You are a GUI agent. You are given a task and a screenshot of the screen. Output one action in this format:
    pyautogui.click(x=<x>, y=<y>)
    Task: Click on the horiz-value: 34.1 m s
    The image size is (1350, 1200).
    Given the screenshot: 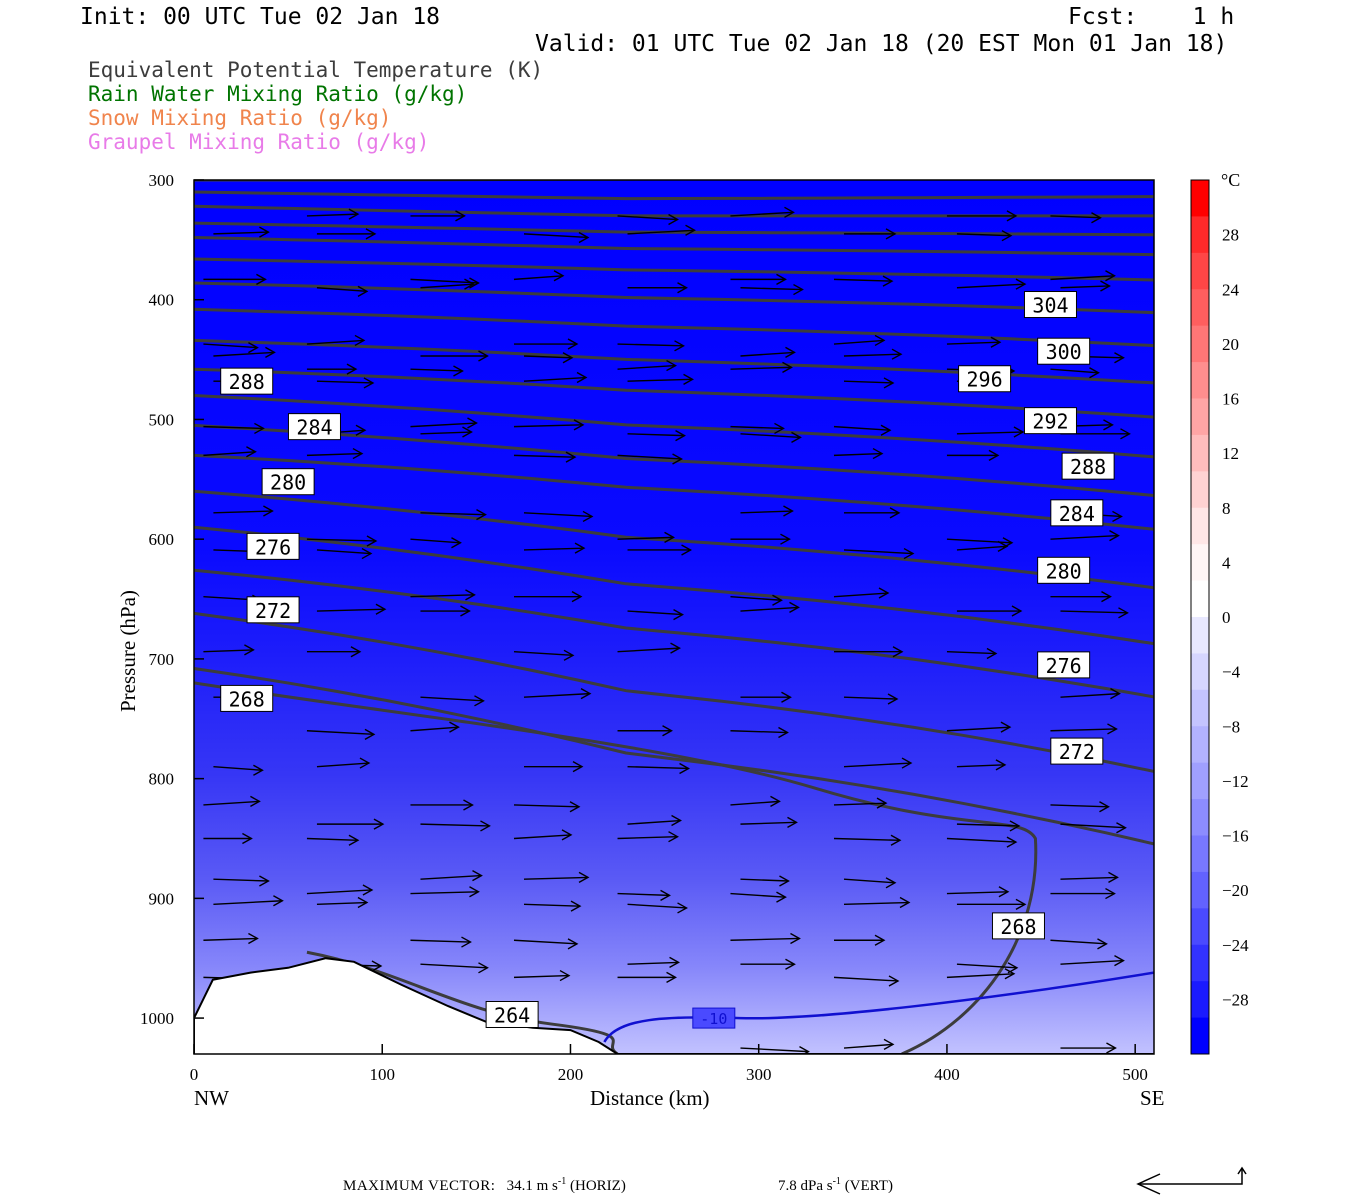 What is the action you would take?
    pyautogui.click(x=532, y=1186)
    